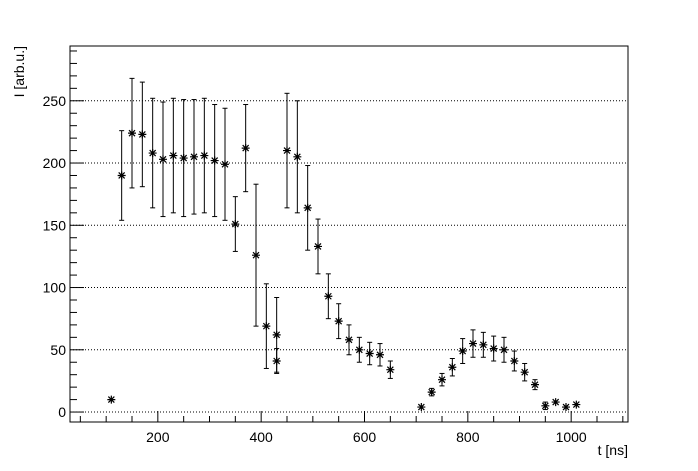  Describe the element at coordinates (55, 101) in the screenshot. I see `y-tick-label: 250` at that location.